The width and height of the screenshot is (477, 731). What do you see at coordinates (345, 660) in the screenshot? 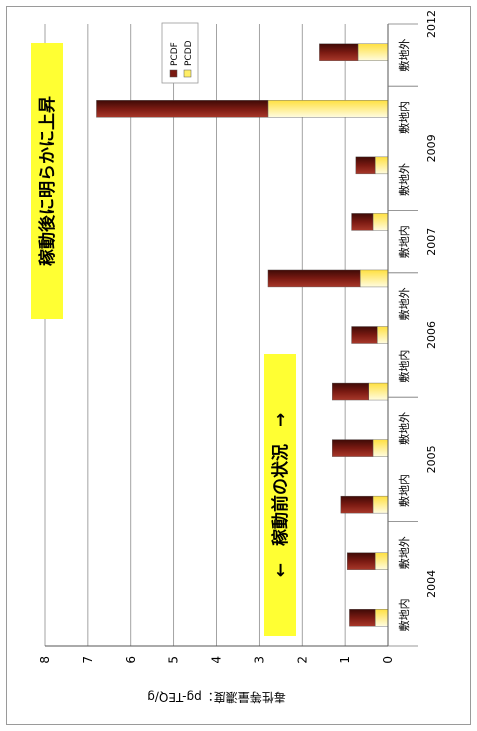
I see `y-tick-label-1: 1` at bounding box center [345, 660].